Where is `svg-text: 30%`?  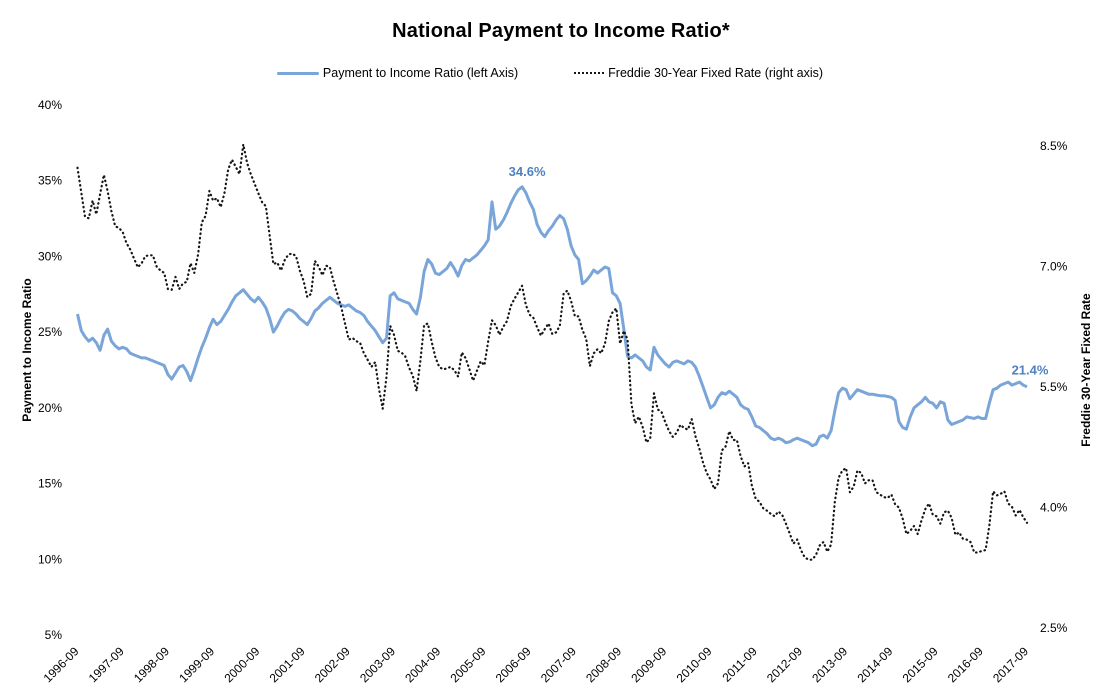 svg-text: 30% is located at coordinates (50, 256).